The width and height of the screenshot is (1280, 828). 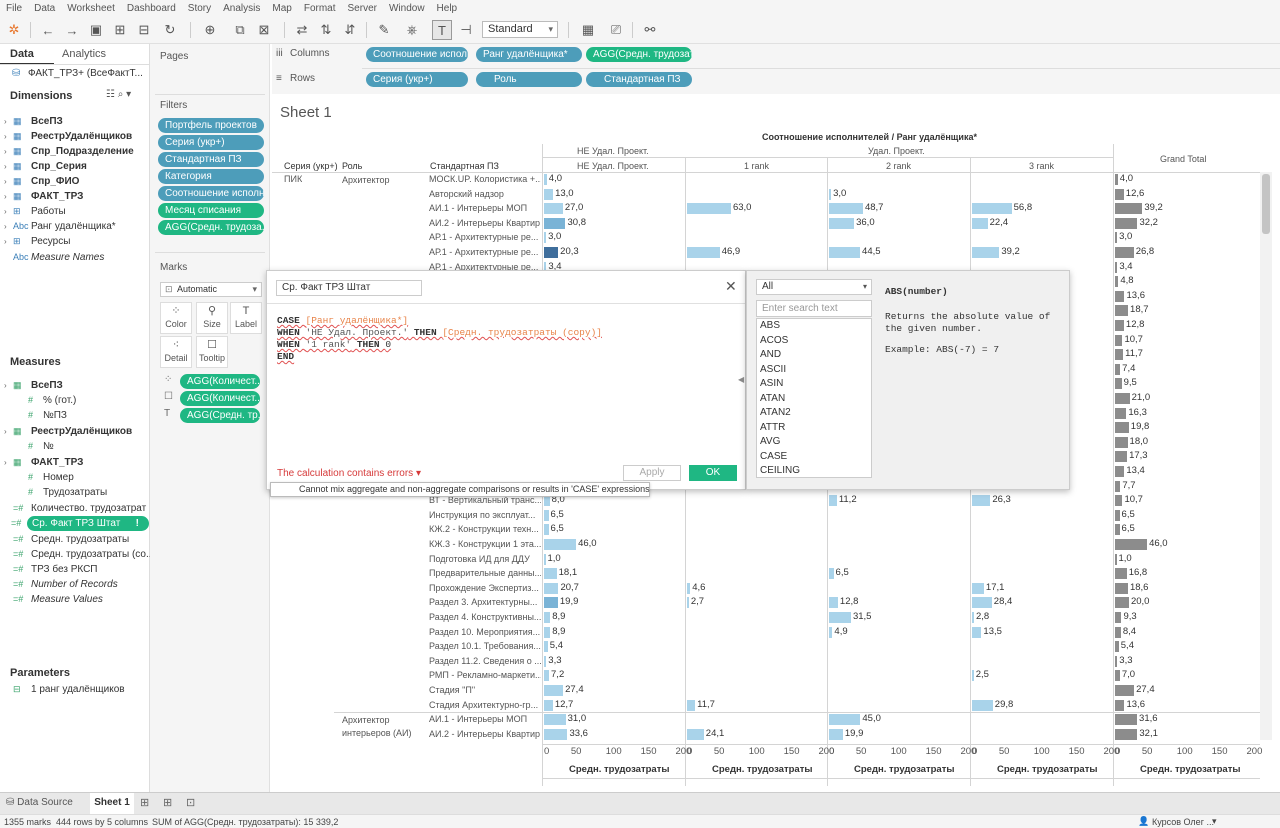 I want to click on measure-field: =# Количество. трудозатрат, so click(x=75, y=508).